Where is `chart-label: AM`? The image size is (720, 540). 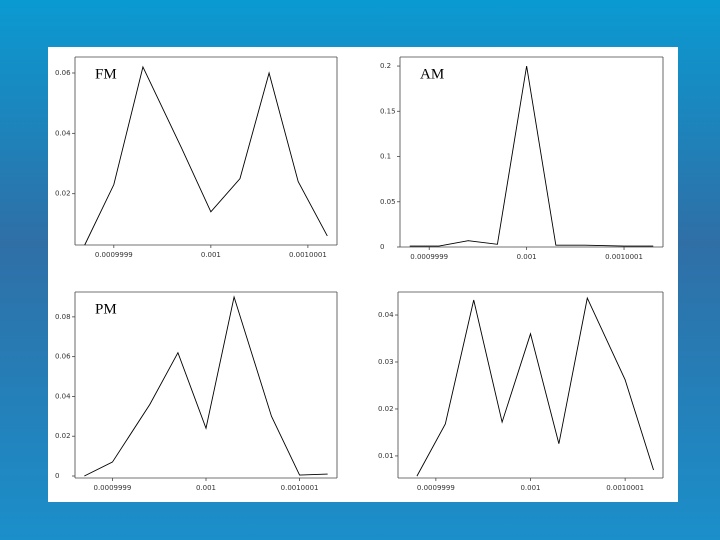
chart-label: AM is located at coordinates (432, 74).